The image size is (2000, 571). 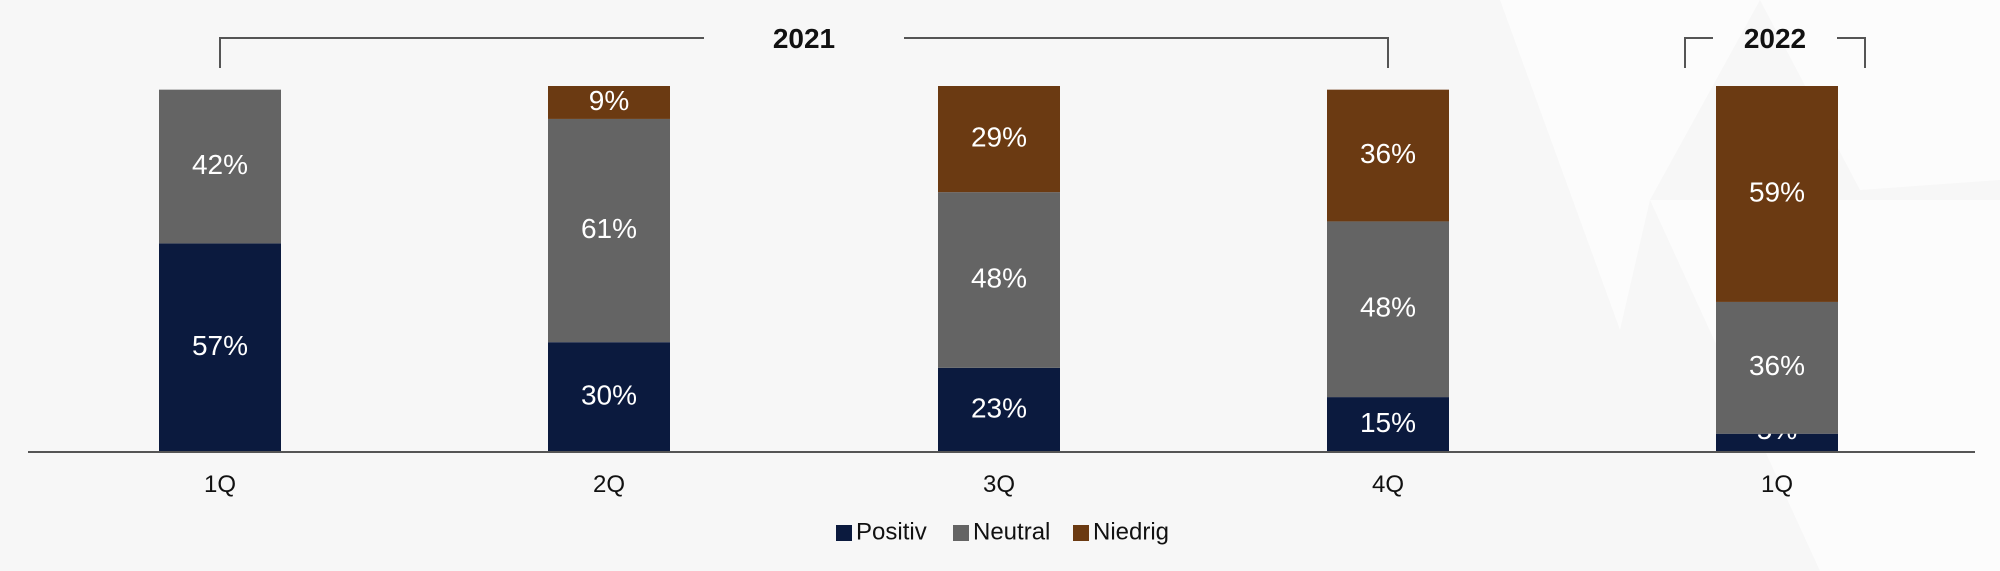 I want to click on legend-swatch-neutral, so click(x=961, y=533).